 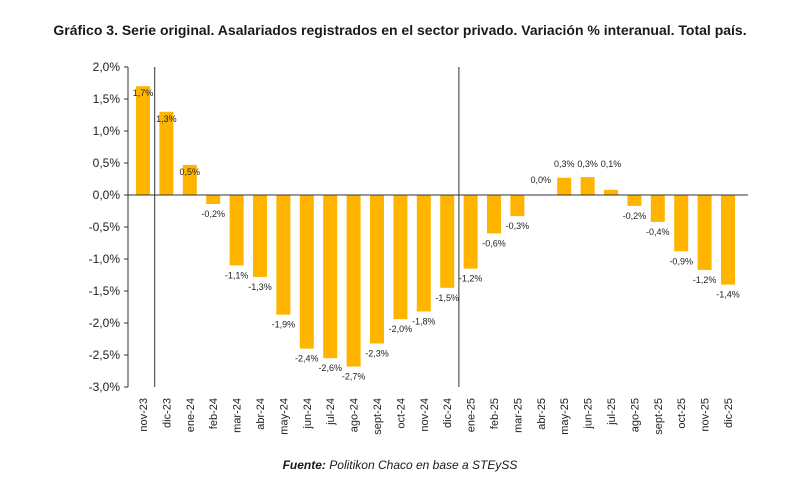 I want to click on x-tick-label: oct-25, so click(x=682, y=413).